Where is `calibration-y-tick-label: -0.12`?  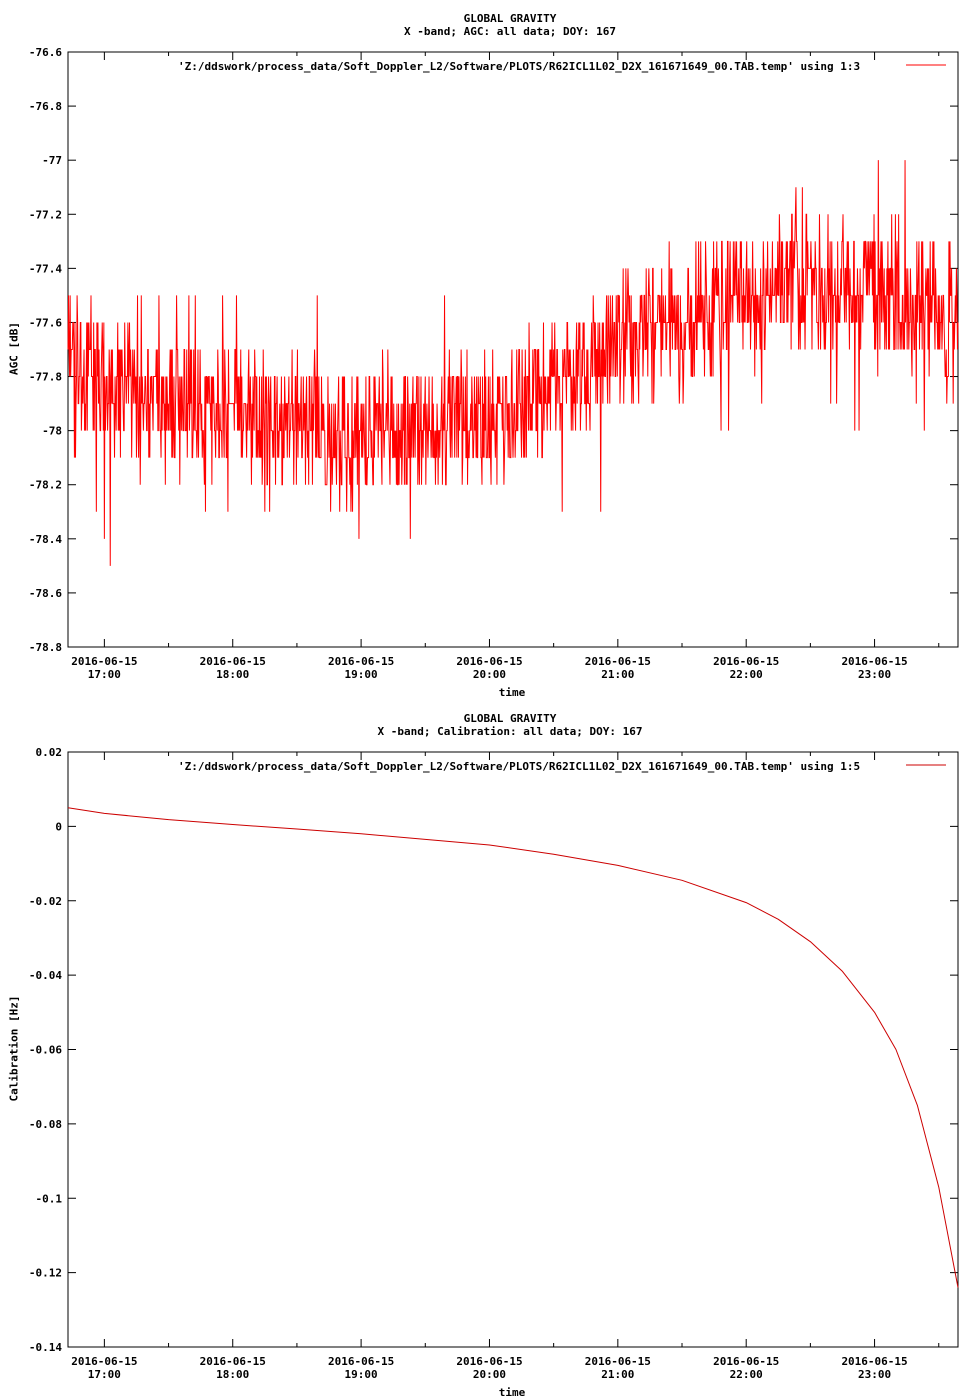 calibration-y-tick-label: -0.12 is located at coordinates (45, 1273).